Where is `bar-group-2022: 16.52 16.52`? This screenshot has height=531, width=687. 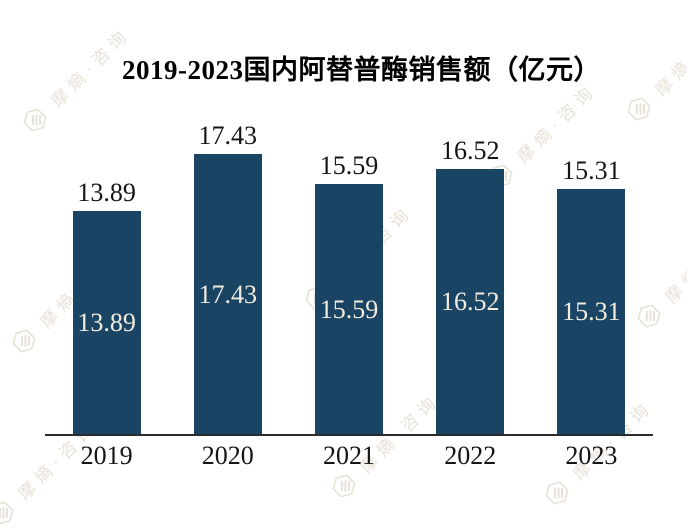
bar-group-2022: 16.52 16.52 is located at coordinates (470, 275).